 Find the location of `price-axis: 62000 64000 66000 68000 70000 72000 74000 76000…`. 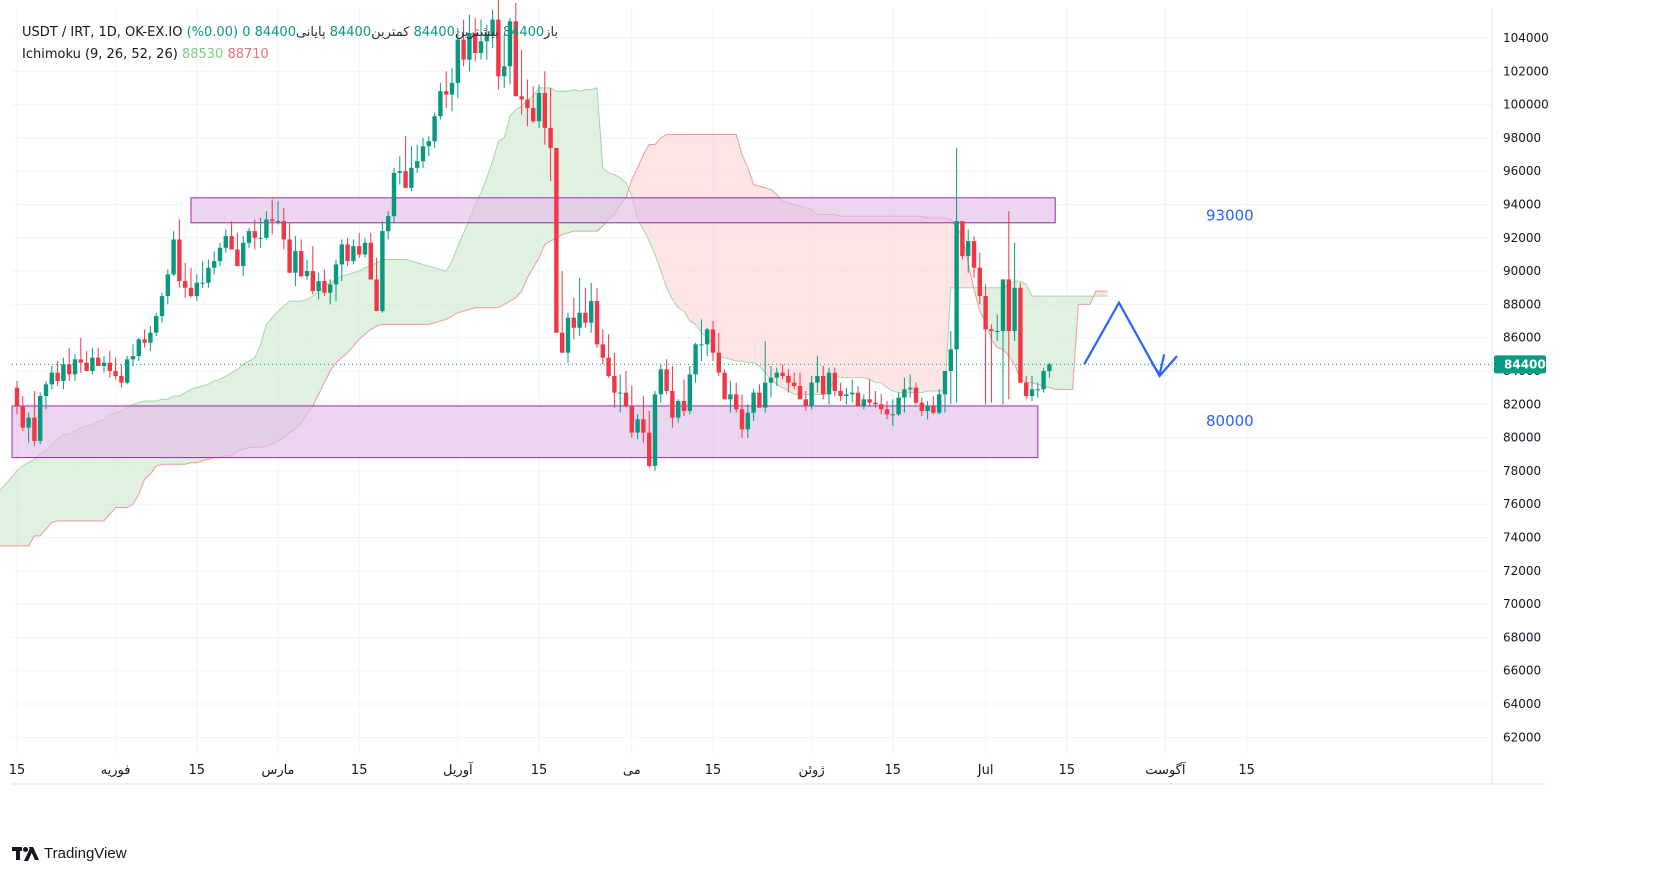

price-axis: 62000 64000 66000 68000 70000 72000 74000 76000… is located at coordinates (1520, 396).